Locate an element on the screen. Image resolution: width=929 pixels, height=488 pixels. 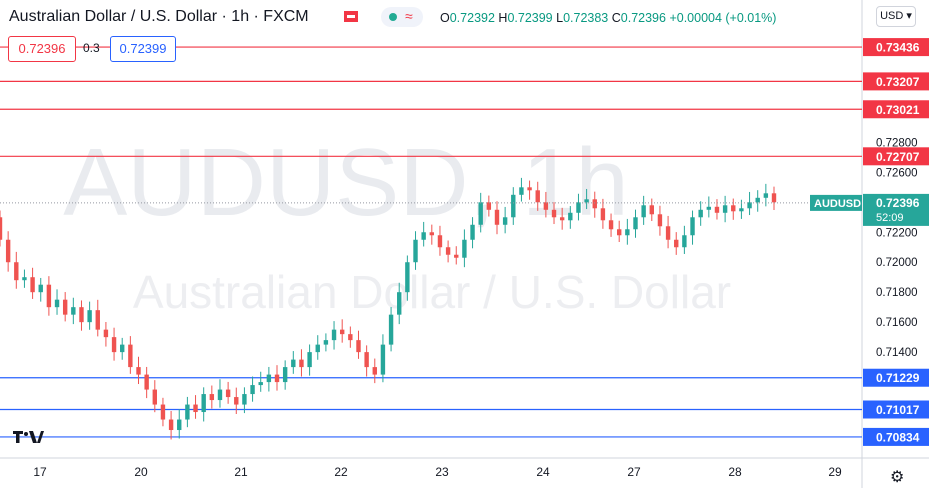
gear-icon: ⚙ is located at coordinates (897, 477).